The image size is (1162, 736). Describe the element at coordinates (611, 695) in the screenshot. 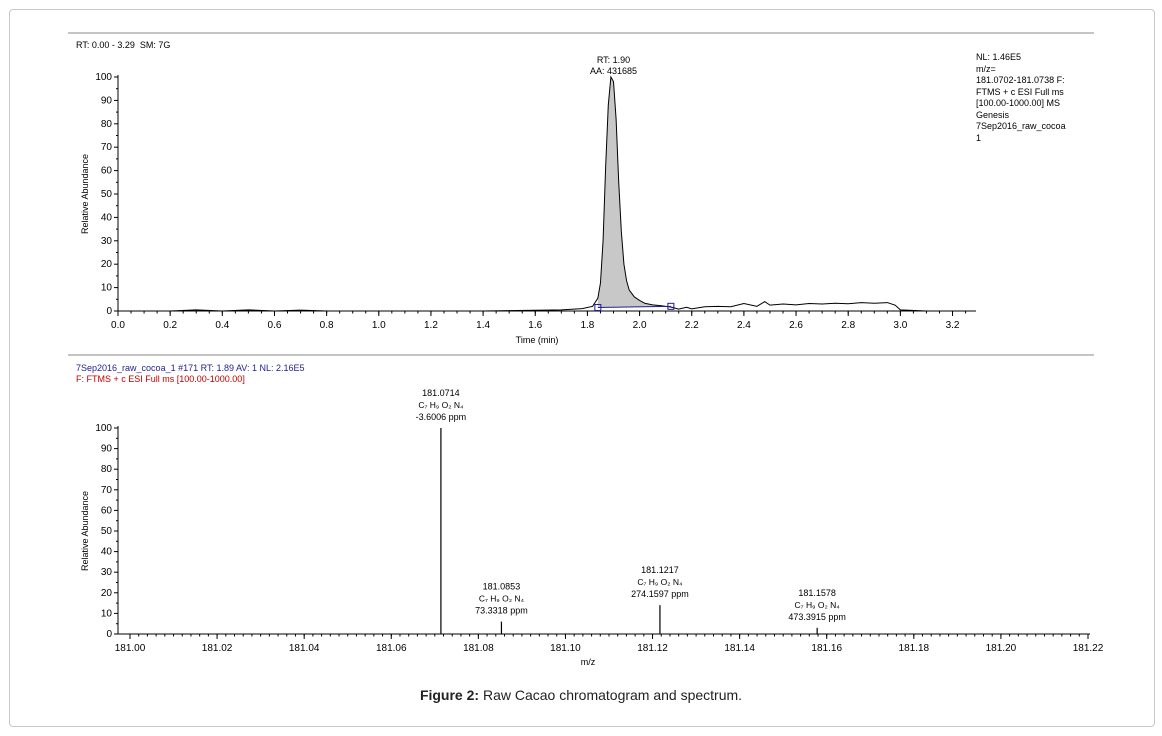

I see `caption-text: Raw Cacao chromatogram and spectrum.` at that location.